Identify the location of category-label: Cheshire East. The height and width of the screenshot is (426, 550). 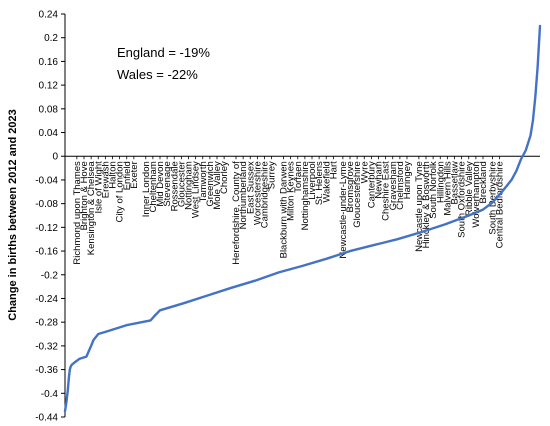
(386, 191).